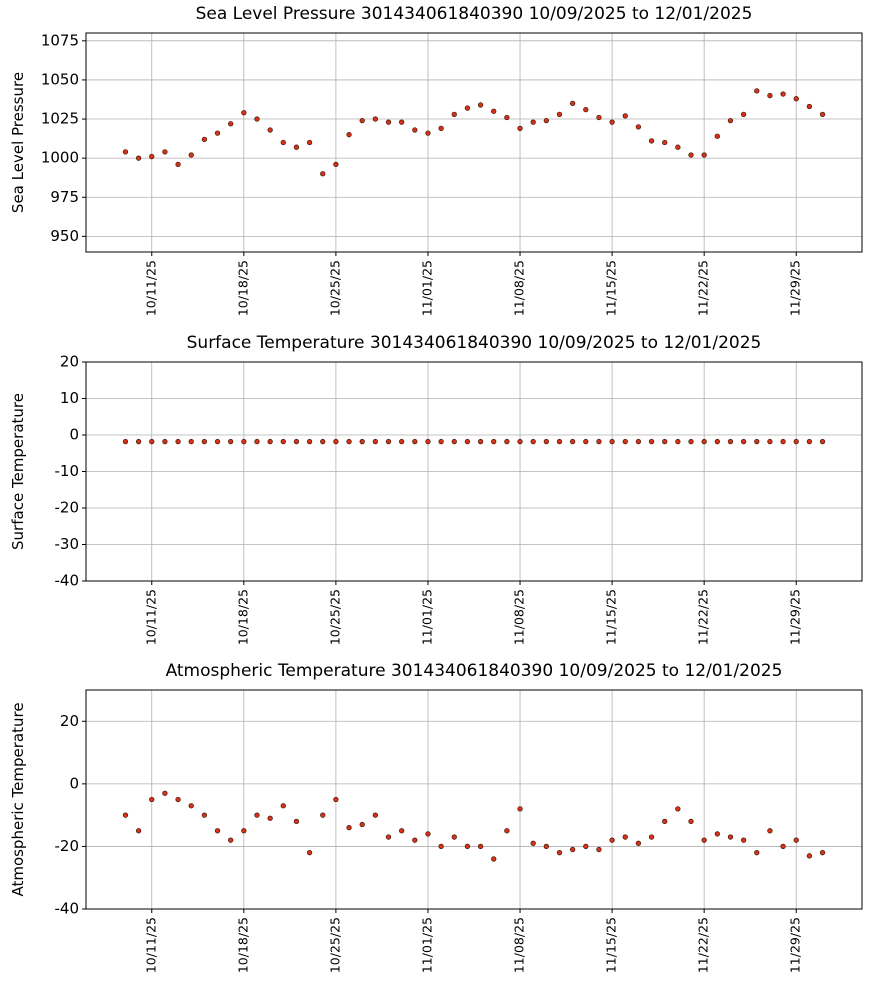  I want to click on y-tick-label: 20, so click(69, 362).